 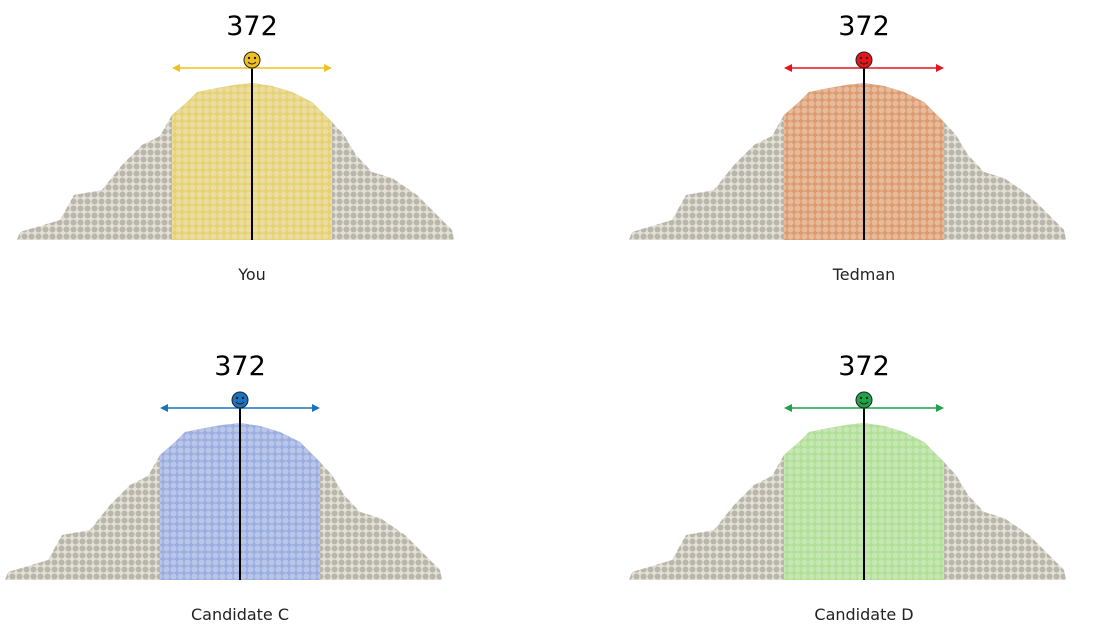 What do you see at coordinates (240, 614) in the screenshot?
I see `candidate-label: Candidate C` at bounding box center [240, 614].